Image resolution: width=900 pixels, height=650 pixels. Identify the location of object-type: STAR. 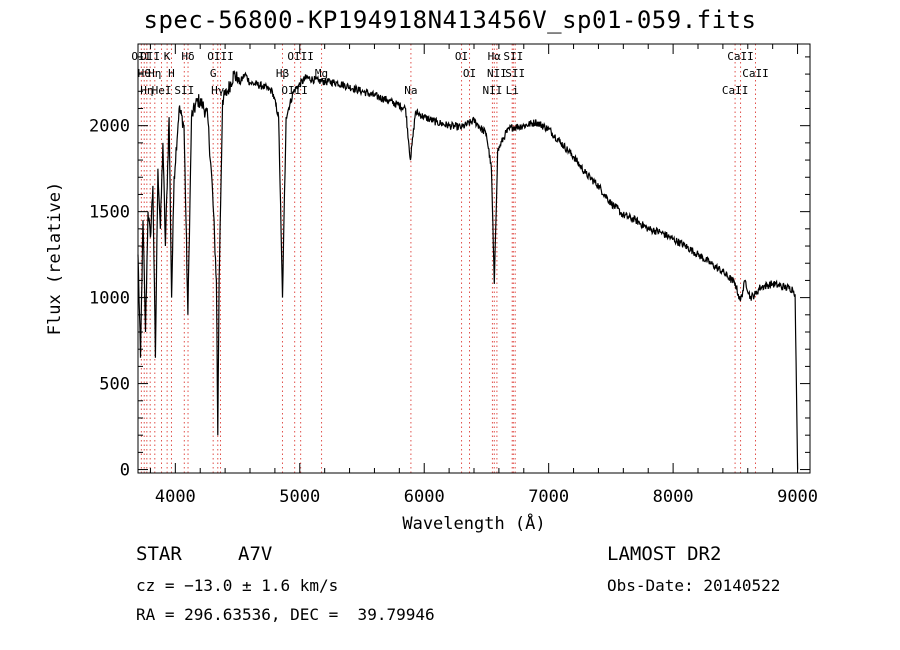
(159, 554).